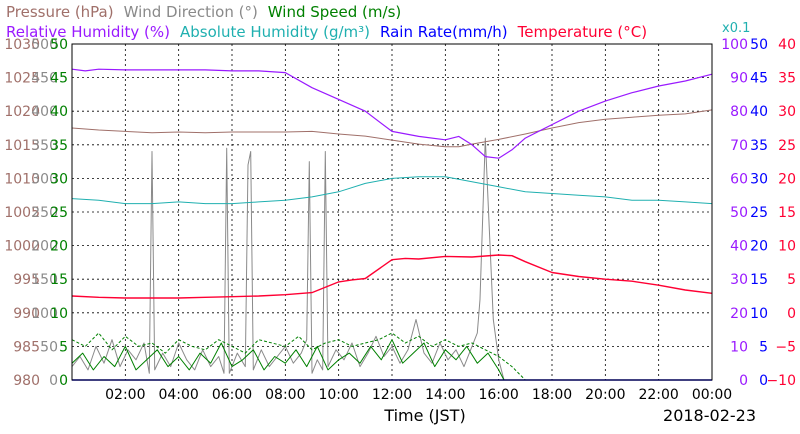  I want to click on abs-humidity-multiplier: x0.1, so click(736, 28).